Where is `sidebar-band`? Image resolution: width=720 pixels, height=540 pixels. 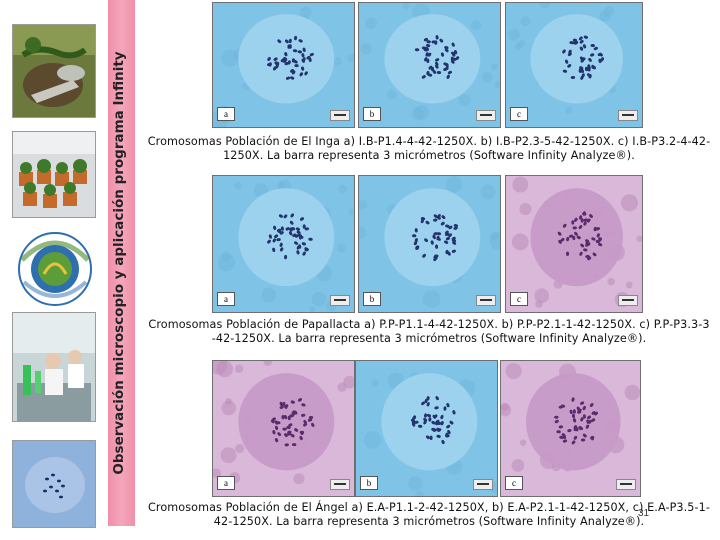
sidebar-band is located at coordinates (121, 263).